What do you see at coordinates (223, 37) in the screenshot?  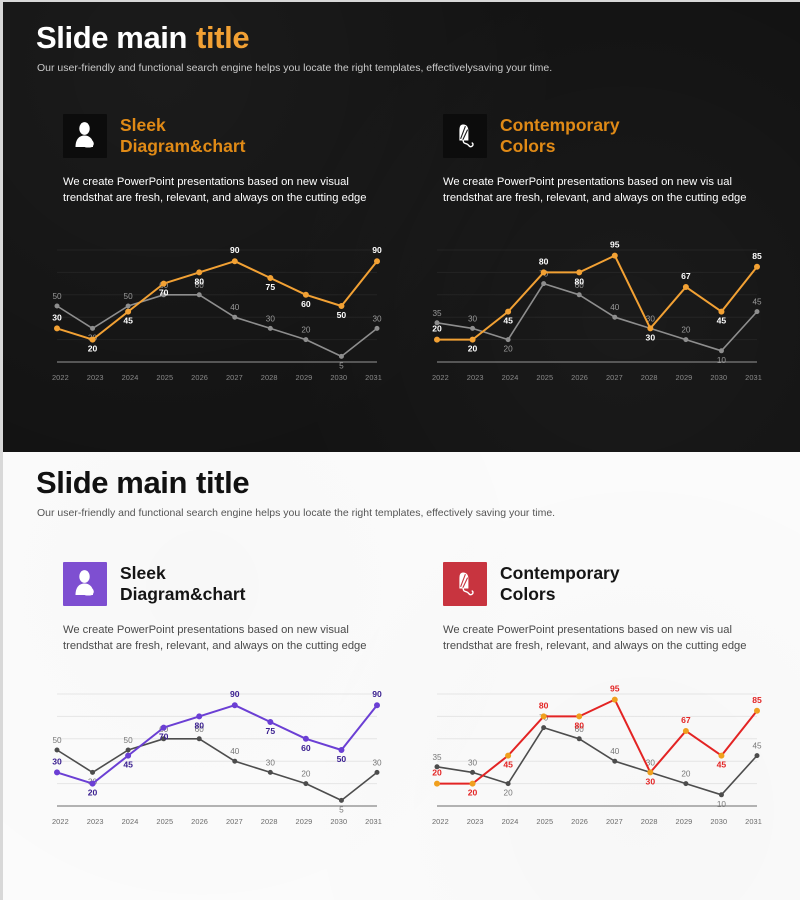 I see `page-title-accent: title` at bounding box center [223, 37].